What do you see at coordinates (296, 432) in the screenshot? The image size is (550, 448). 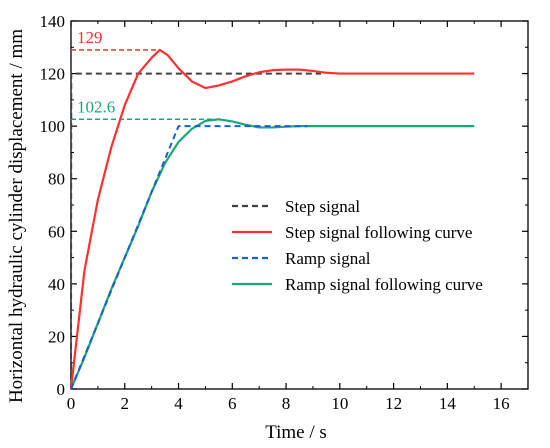 I see `x-axis-title: Time / s` at bounding box center [296, 432].